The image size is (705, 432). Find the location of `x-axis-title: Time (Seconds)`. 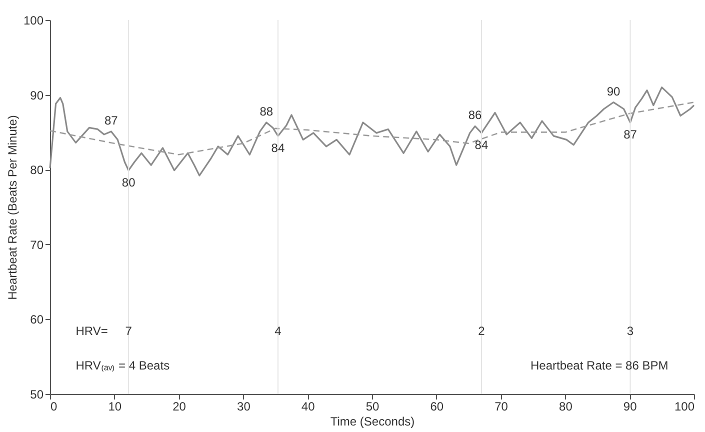

x-axis-title: Time (Seconds) is located at coordinates (372, 421).